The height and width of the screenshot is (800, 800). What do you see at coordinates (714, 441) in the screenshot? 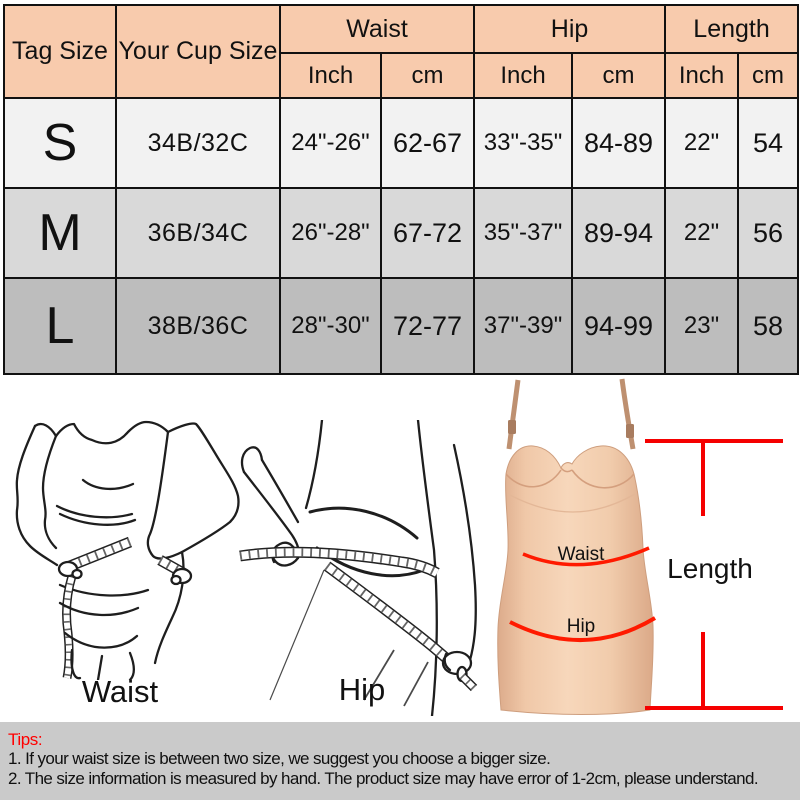
I see `length-measure-top-bar` at bounding box center [714, 441].